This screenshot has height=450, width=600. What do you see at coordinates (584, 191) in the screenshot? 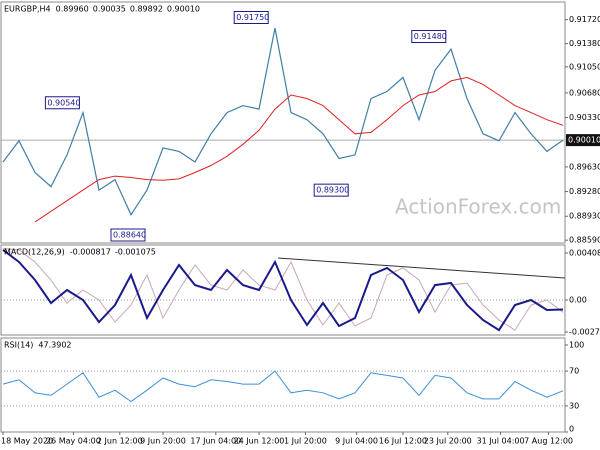
I see `y-tick-label: 0.89280` at bounding box center [584, 191].